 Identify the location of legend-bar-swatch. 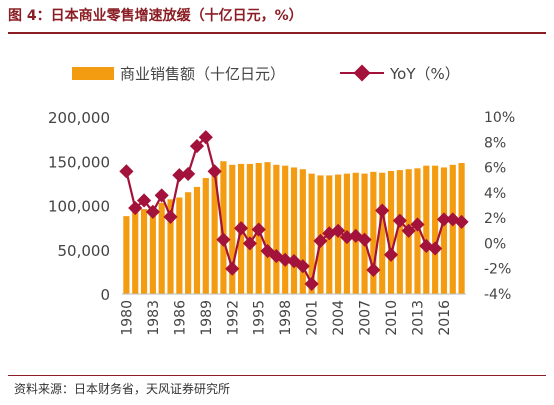
(93, 73).